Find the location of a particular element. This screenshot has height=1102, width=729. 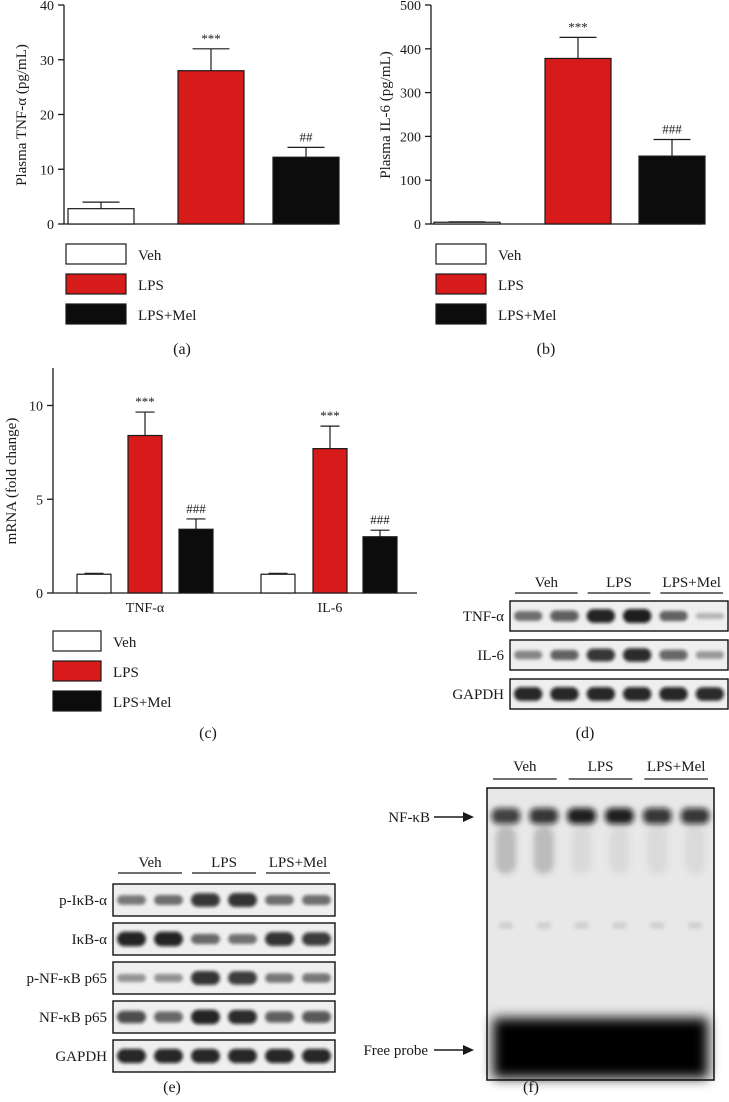

chart-a-tick-label: 30 is located at coordinates (47, 61).